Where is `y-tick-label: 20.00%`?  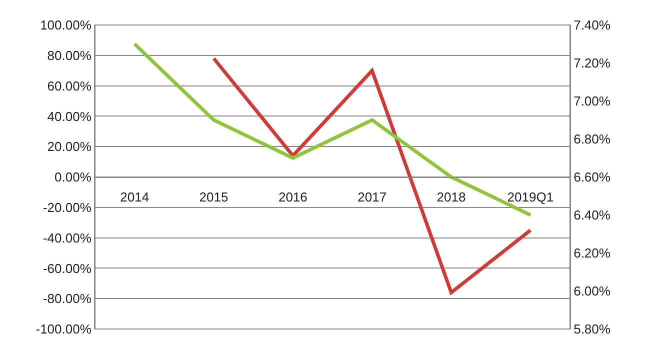
y-tick-label: 20.00% is located at coordinates (69, 146).